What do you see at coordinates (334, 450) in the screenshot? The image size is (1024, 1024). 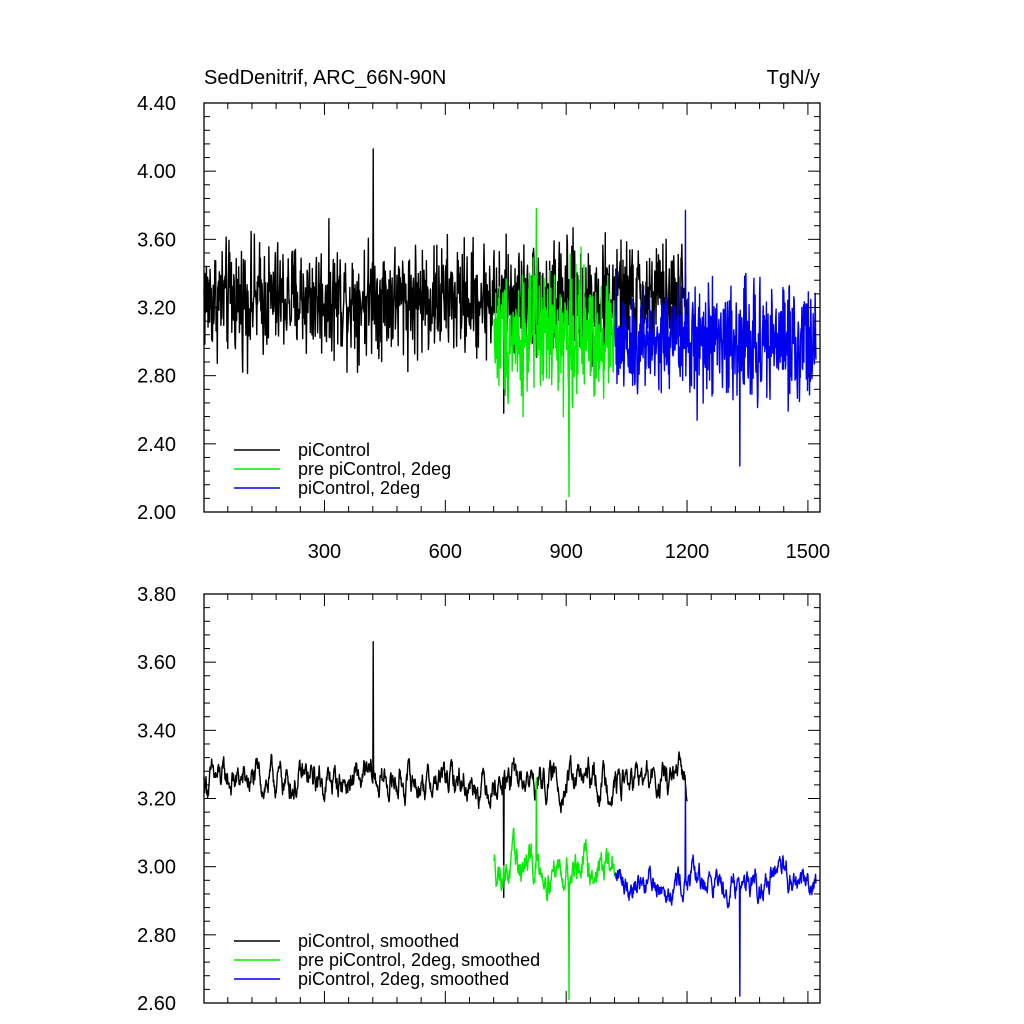 I see `legend-label: piControl` at bounding box center [334, 450].